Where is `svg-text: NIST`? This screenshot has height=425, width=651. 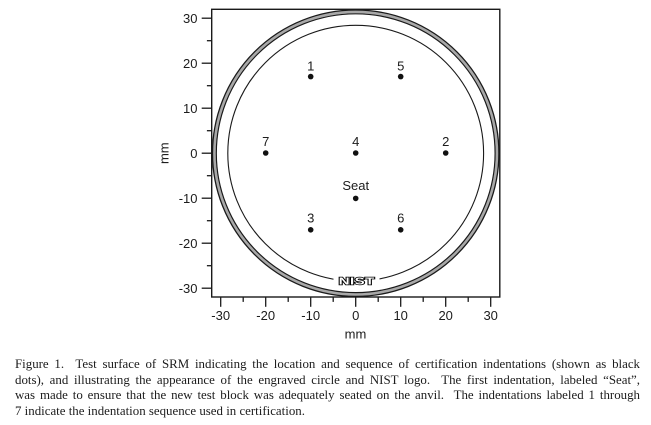
svg-text: NIST is located at coordinates (357, 281).